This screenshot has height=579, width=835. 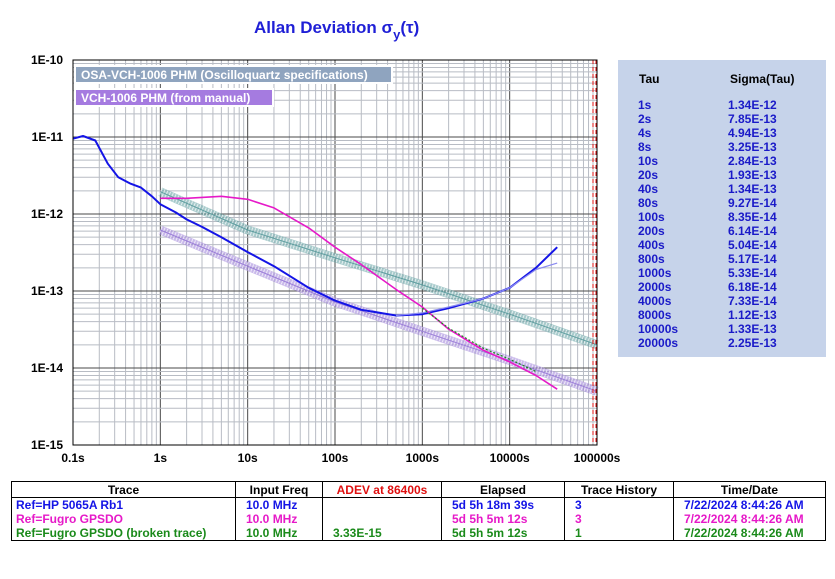 What do you see at coordinates (510, 458) in the screenshot?
I see `x-tick-label: 10000s` at bounding box center [510, 458].